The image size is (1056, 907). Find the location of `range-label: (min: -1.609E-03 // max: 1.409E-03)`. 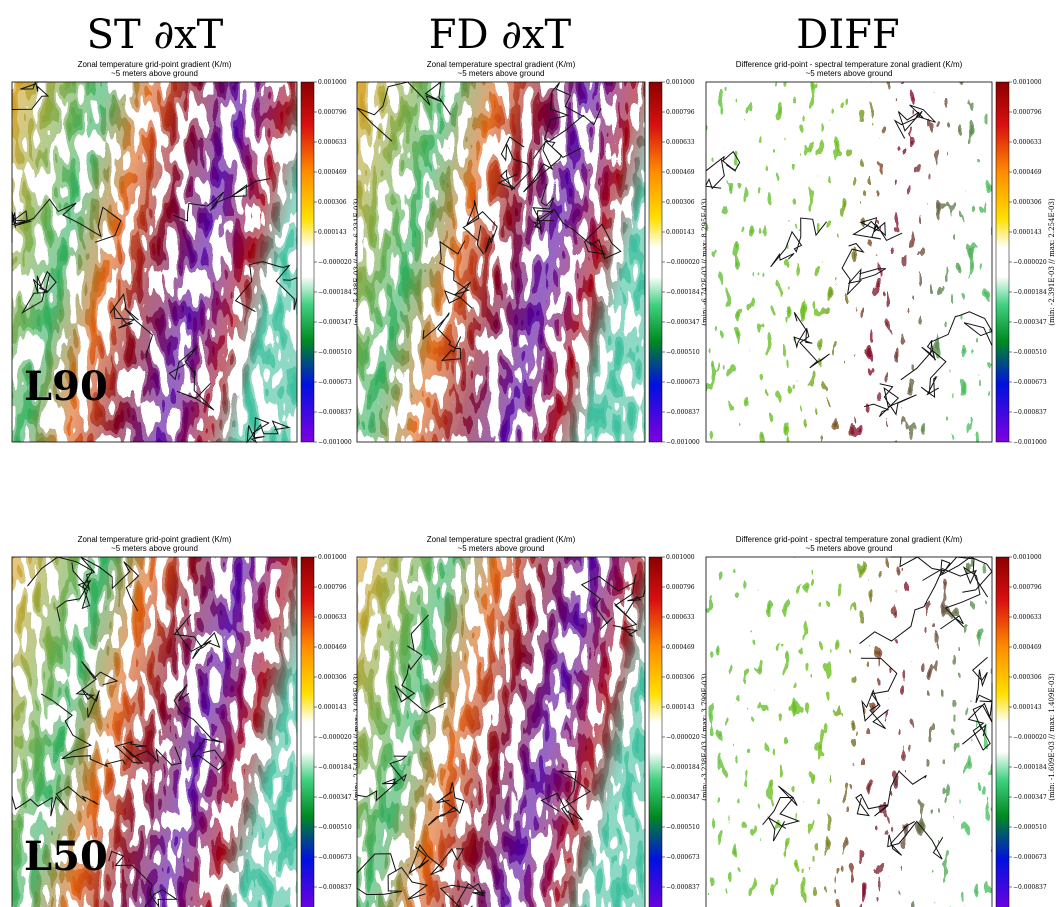

range-label: (min: -1.609E-03 // max: 1.409E-03) is located at coordinates (1052, 737).